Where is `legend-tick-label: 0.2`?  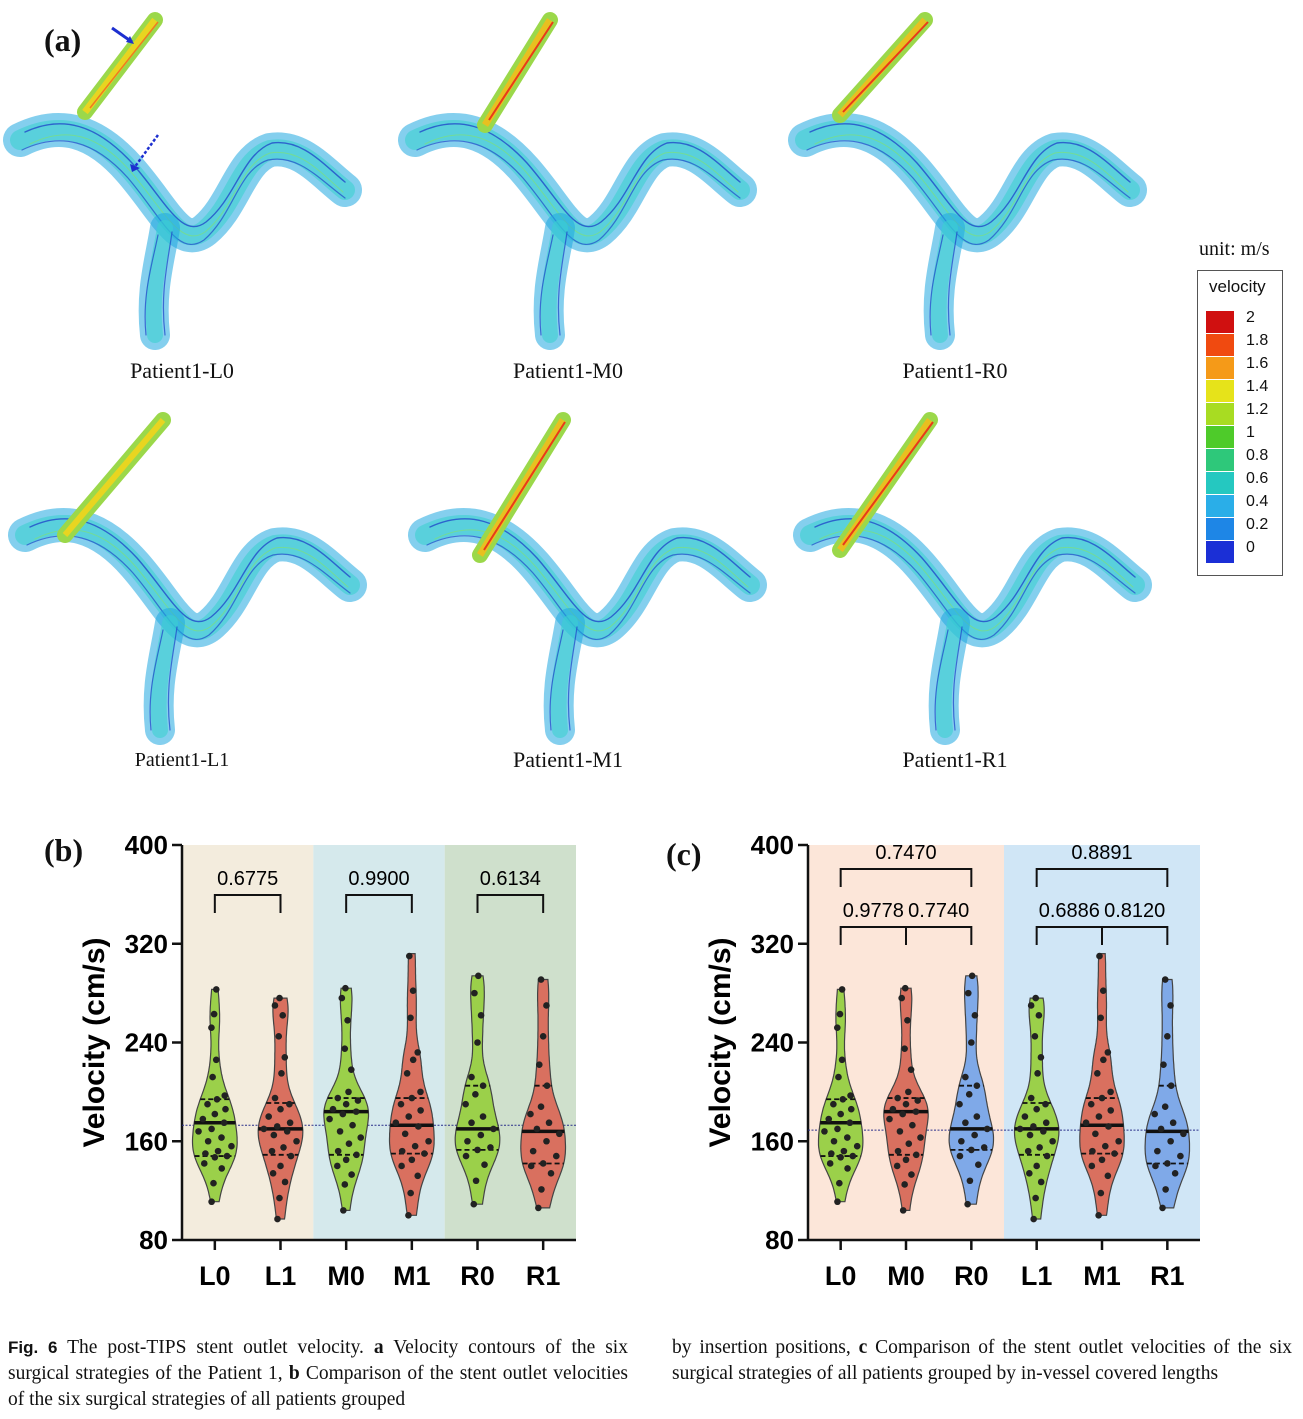
legend-tick-label: 0.2 is located at coordinates (1257, 524).